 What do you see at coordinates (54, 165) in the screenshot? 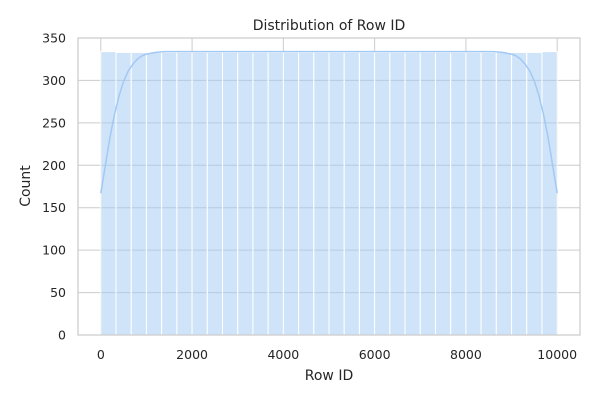
I see `y-tick-label-4: 200` at bounding box center [54, 165].